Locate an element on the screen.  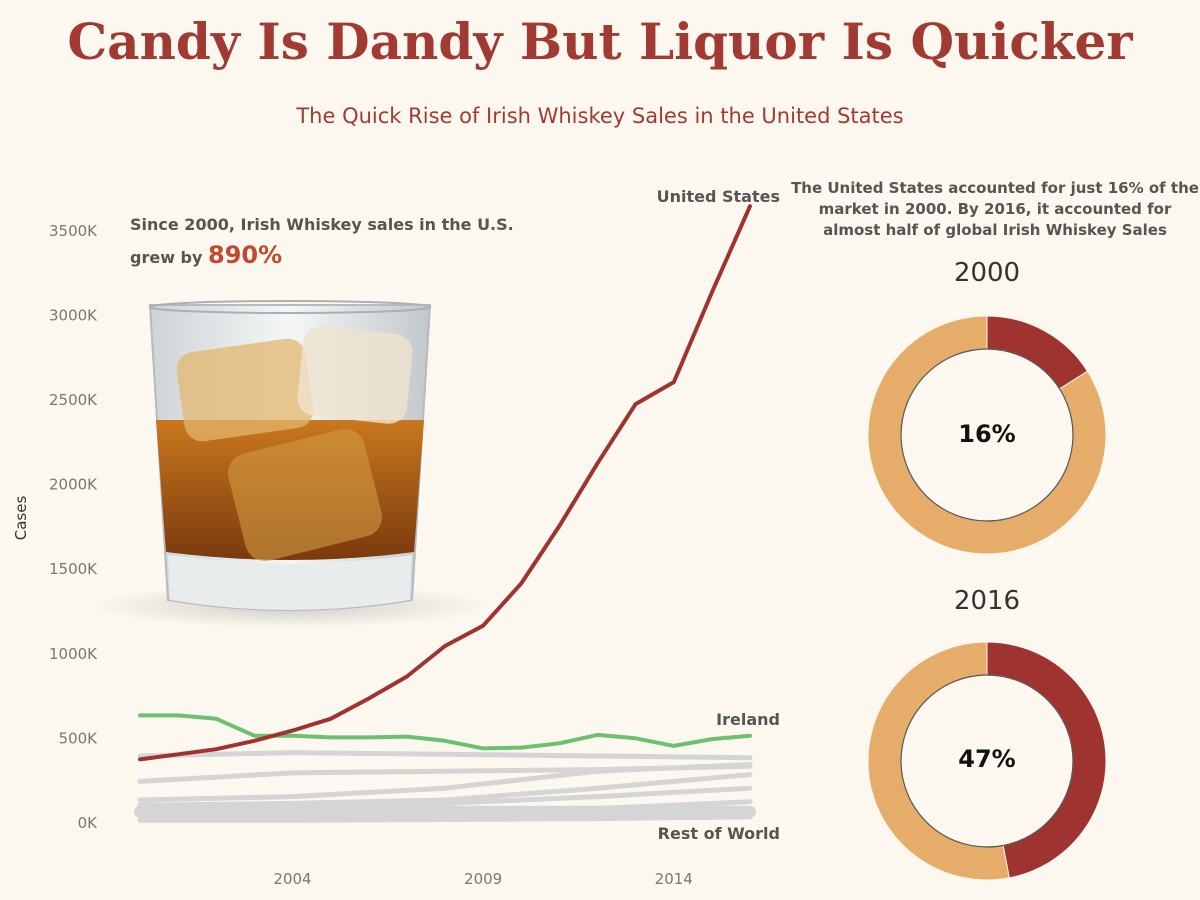
x-tick-label: 2014 is located at coordinates (674, 879).